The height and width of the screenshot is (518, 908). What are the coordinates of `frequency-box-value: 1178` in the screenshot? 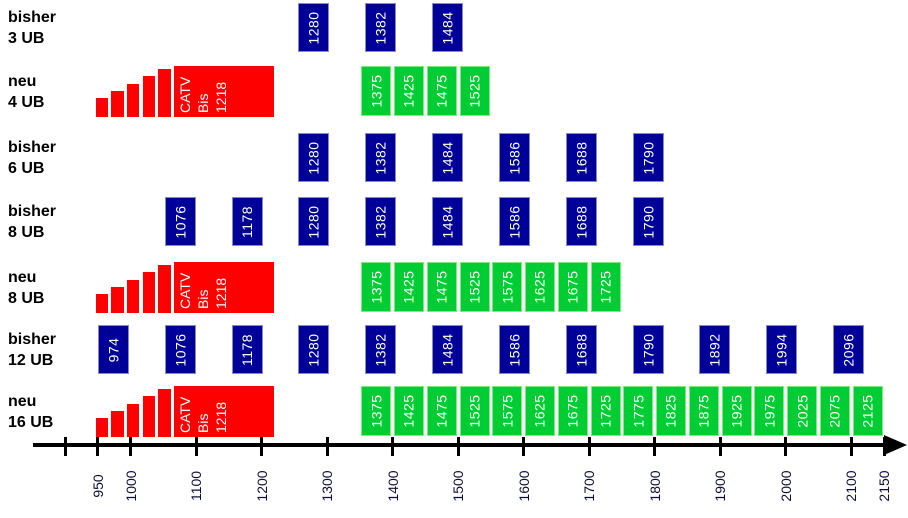 It's located at (247, 221).